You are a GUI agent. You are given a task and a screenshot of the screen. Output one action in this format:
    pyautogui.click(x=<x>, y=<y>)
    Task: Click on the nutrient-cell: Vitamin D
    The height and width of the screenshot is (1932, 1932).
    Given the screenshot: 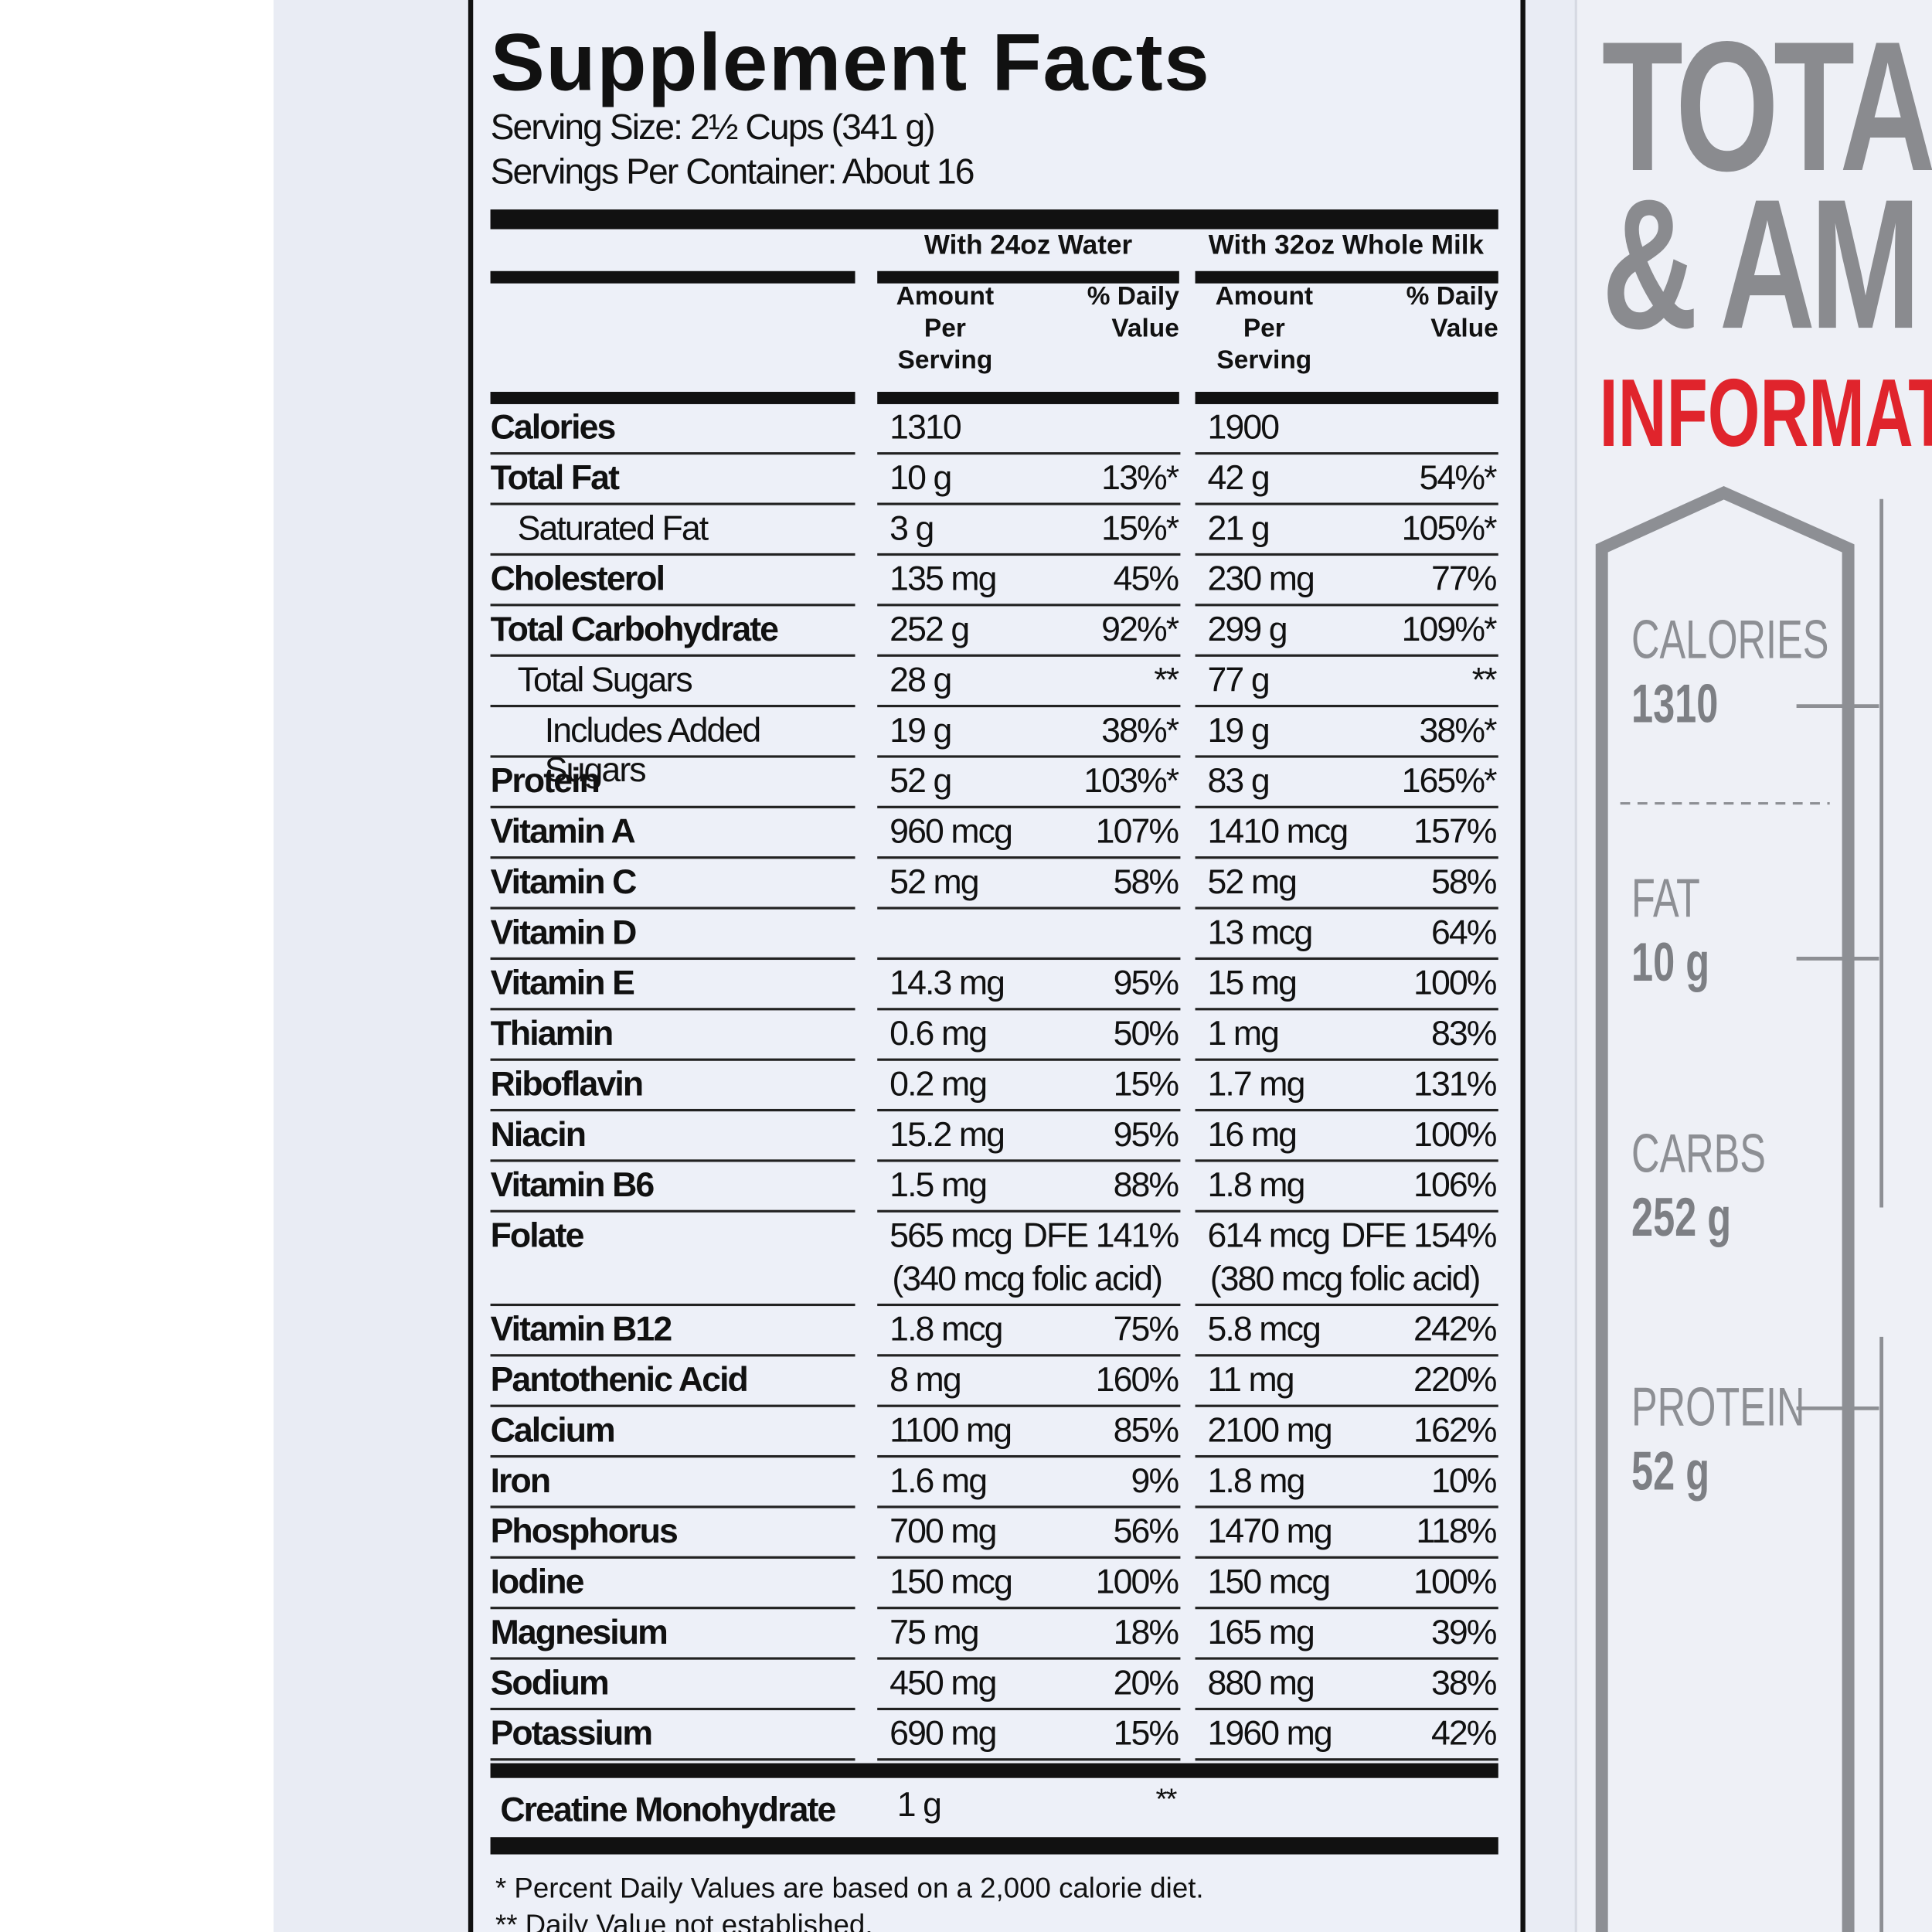 What is the action you would take?
    pyautogui.click(x=673, y=935)
    